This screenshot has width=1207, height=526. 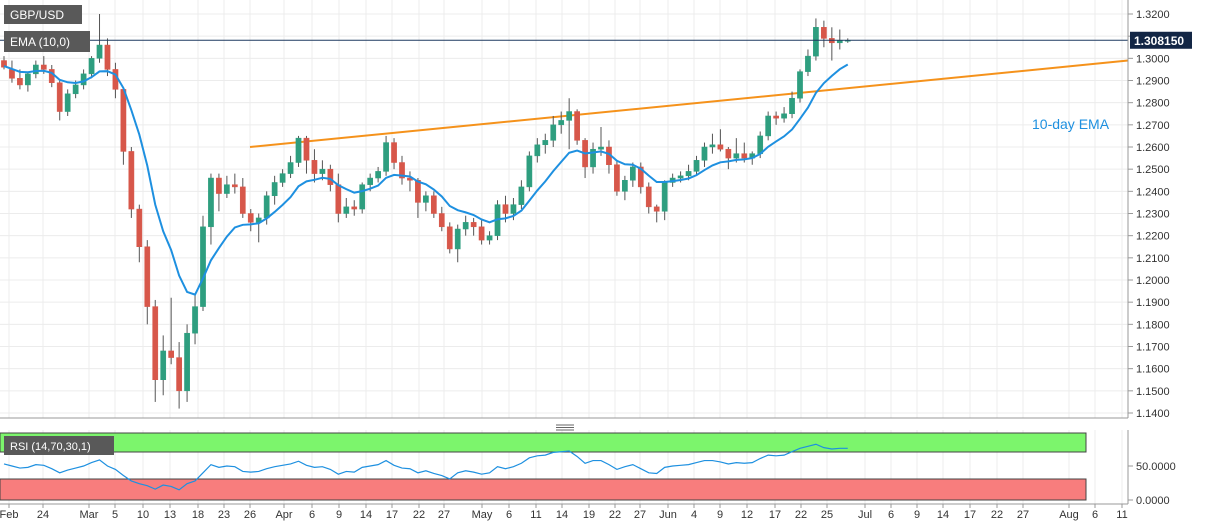 I want to click on price-tick-label: 1.1400, so click(x=1153, y=414).